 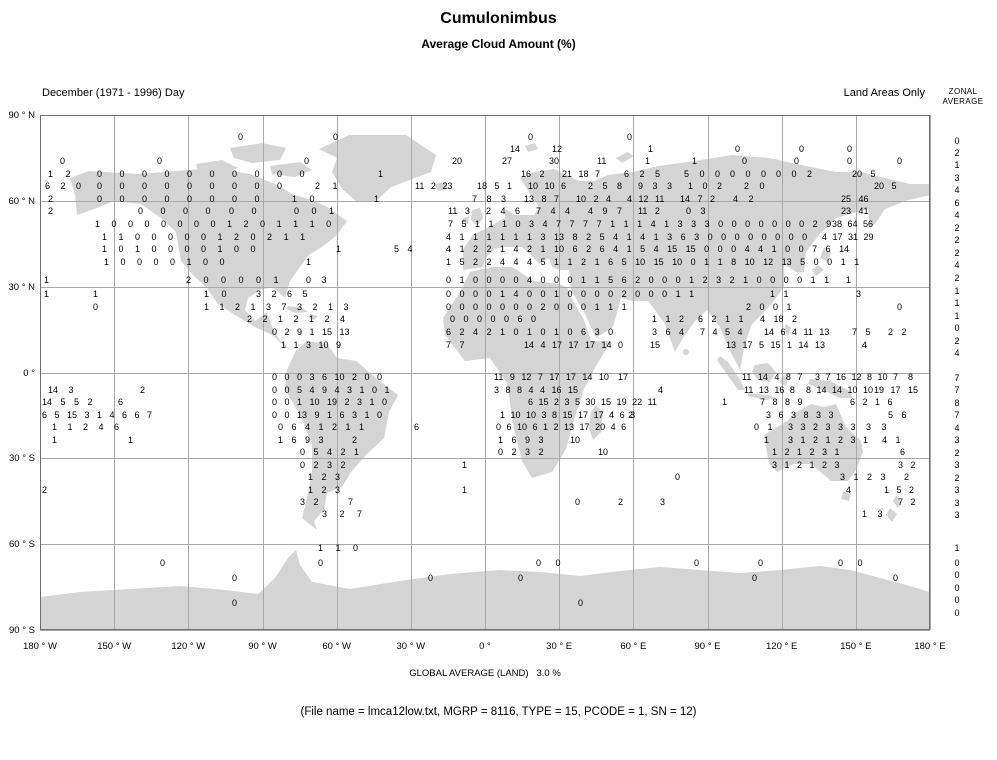 What do you see at coordinates (351, 502) in the screenshot?
I see `map-value-segment: 7` at bounding box center [351, 502].